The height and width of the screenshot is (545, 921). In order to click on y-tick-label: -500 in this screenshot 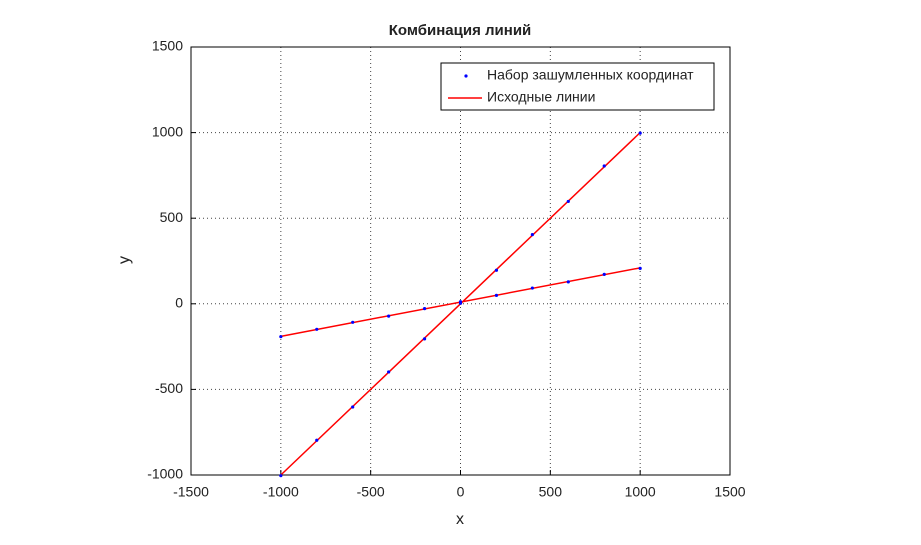, I will do `click(169, 388)`.